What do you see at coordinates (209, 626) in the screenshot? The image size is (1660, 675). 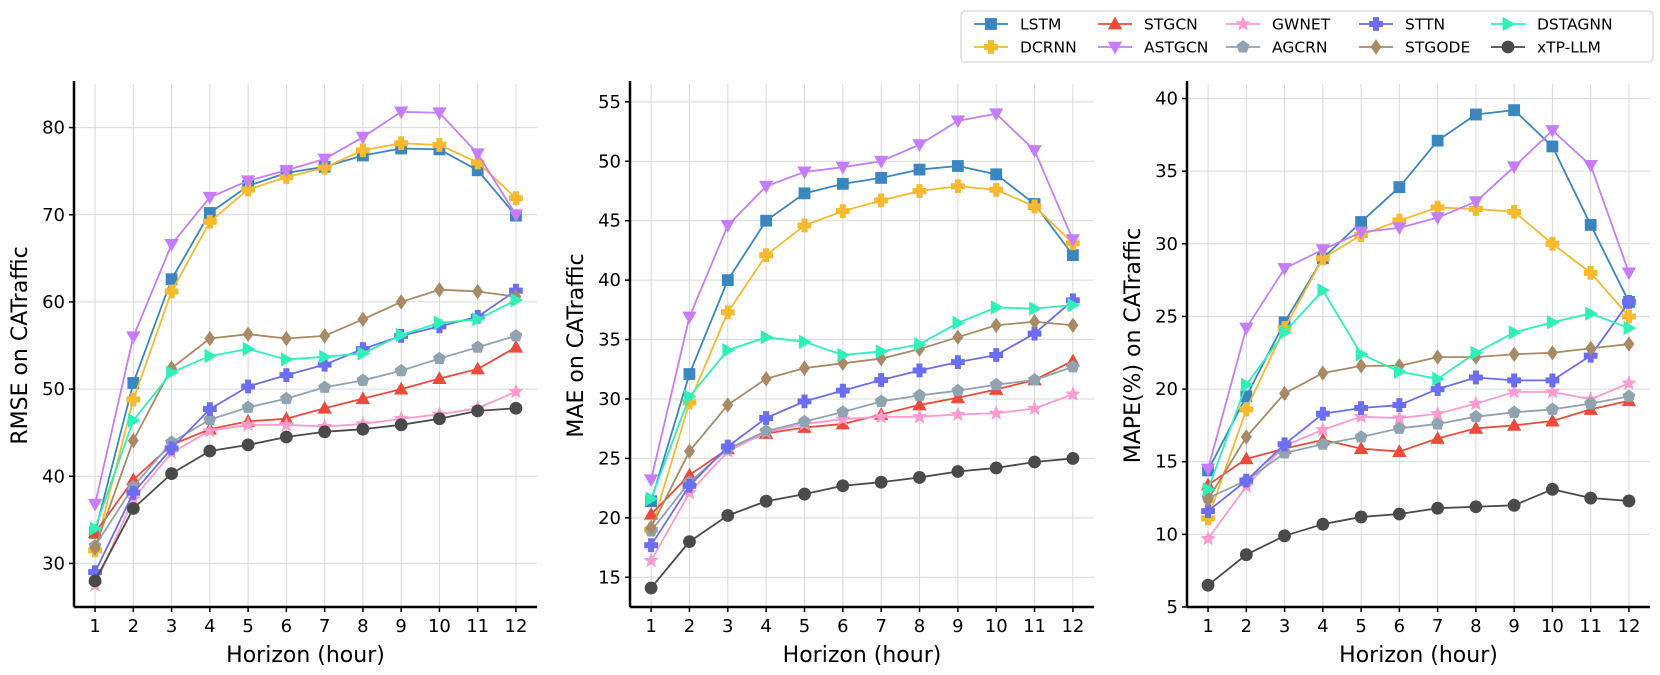 I see `x-tick-label: 4` at bounding box center [209, 626].